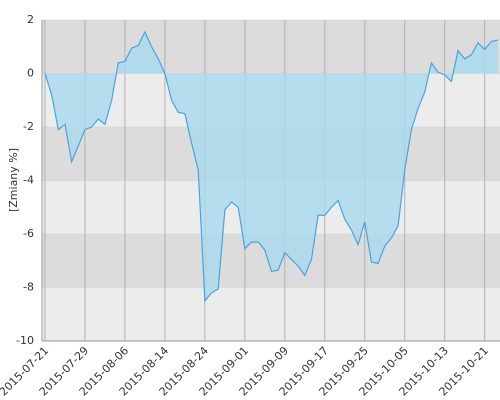 The height and width of the screenshot is (400, 500). What do you see at coordinates (30, 19) in the screenshot?
I see `y-tick-label: 2` at bounding box center [30, 19].